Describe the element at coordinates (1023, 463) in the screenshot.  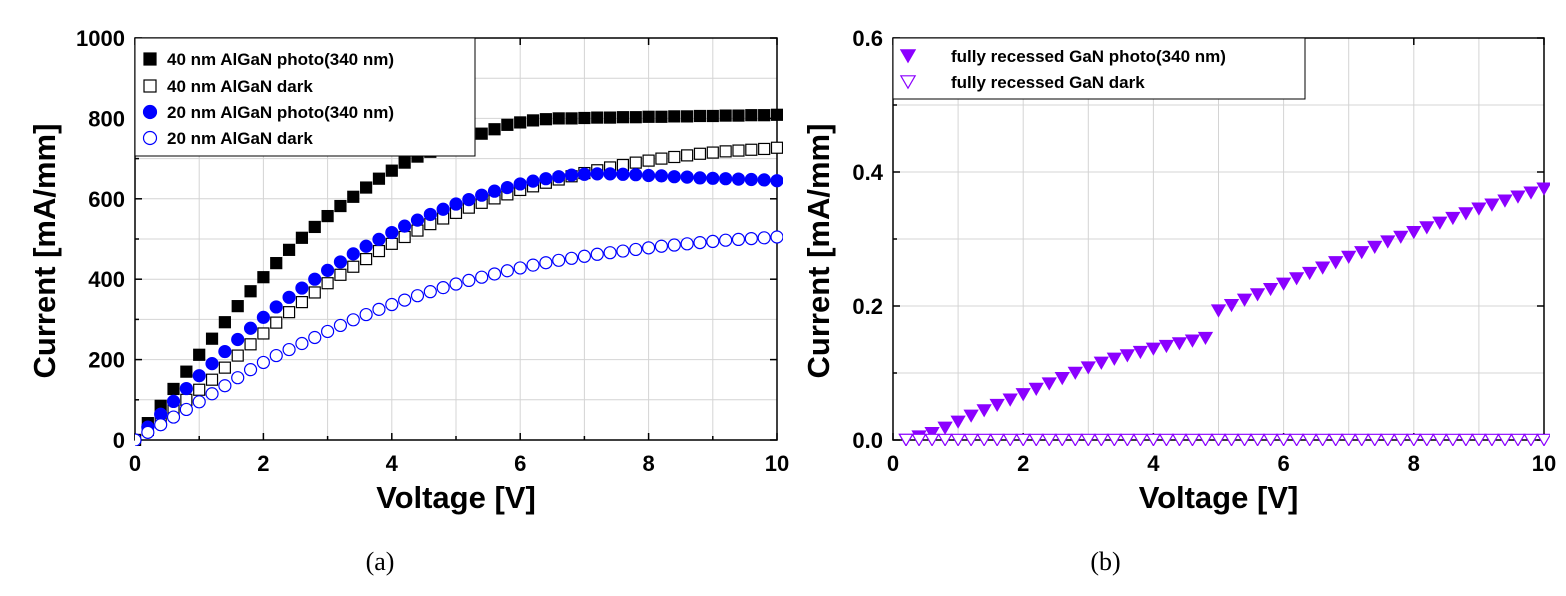
I see `panel-b-x-tick-label: 2` at that location.